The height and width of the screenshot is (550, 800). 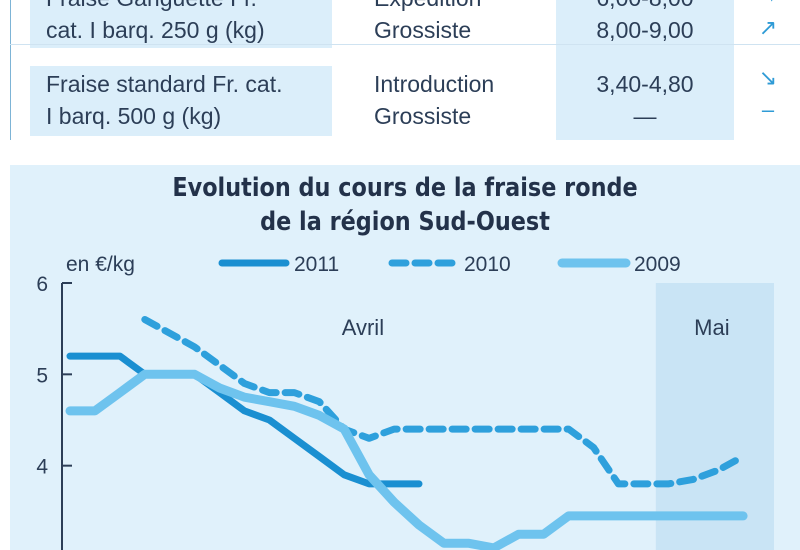 I want to click on chart-title-line: de la région Sud-Ouest, so click(x=405, y=222).